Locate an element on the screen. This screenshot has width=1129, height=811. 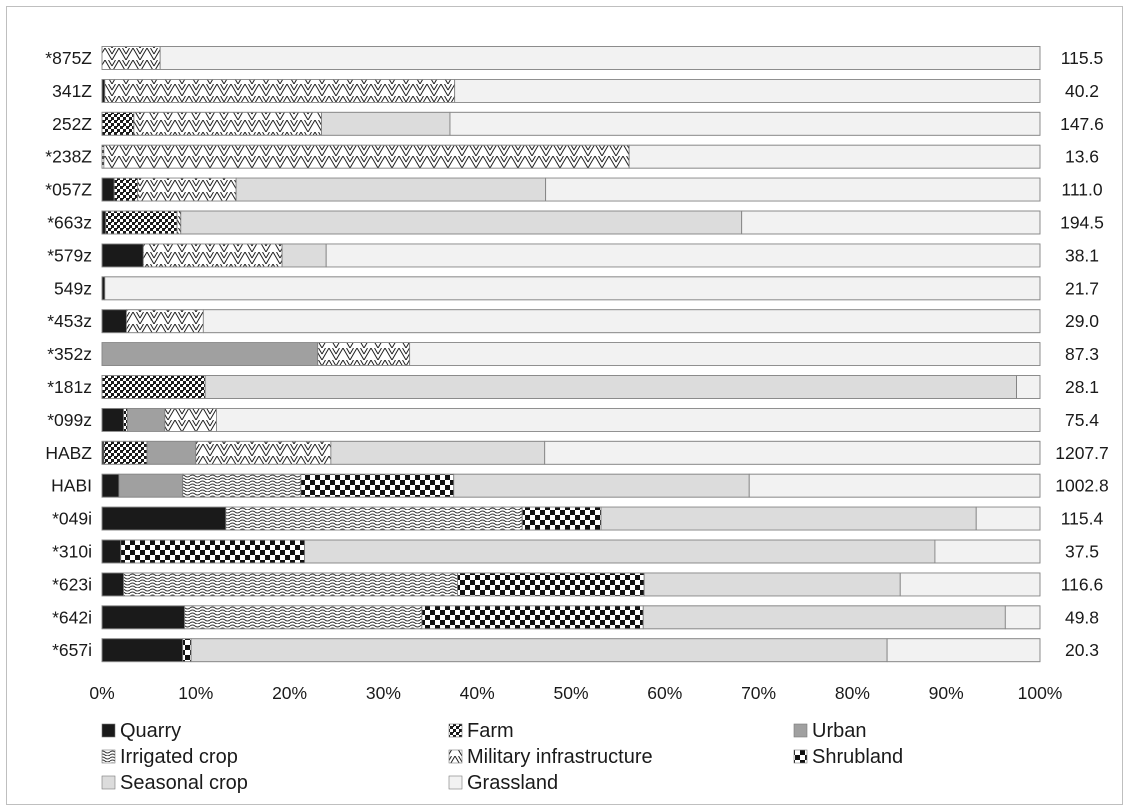
bar-segment-579z-quarry is located at coordinates (122, 255).